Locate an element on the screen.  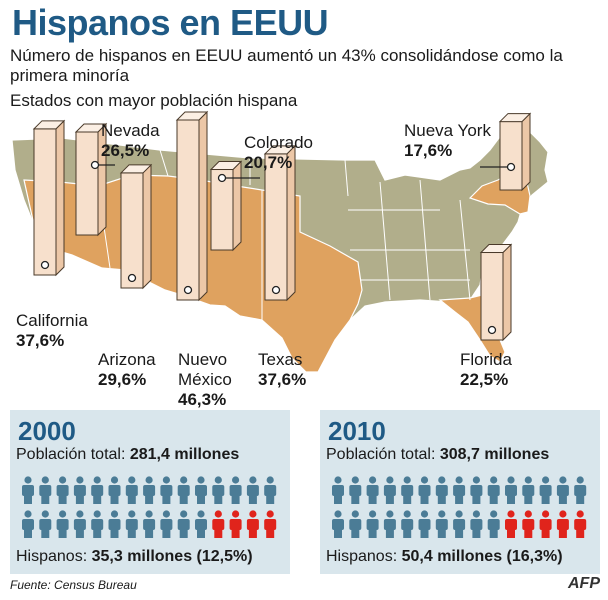
state-label-florida: Florida 22,5% is located at coordinates (486, 370).